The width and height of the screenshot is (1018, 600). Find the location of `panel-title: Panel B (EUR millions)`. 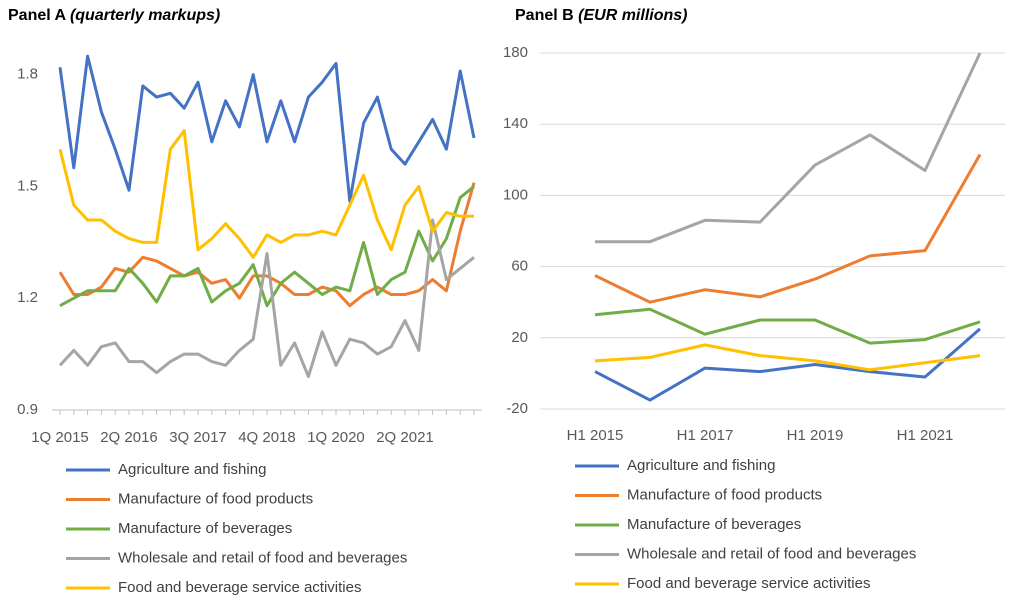

panel-title: Panel B (EUR millions) is located at coordinates (601, 15).